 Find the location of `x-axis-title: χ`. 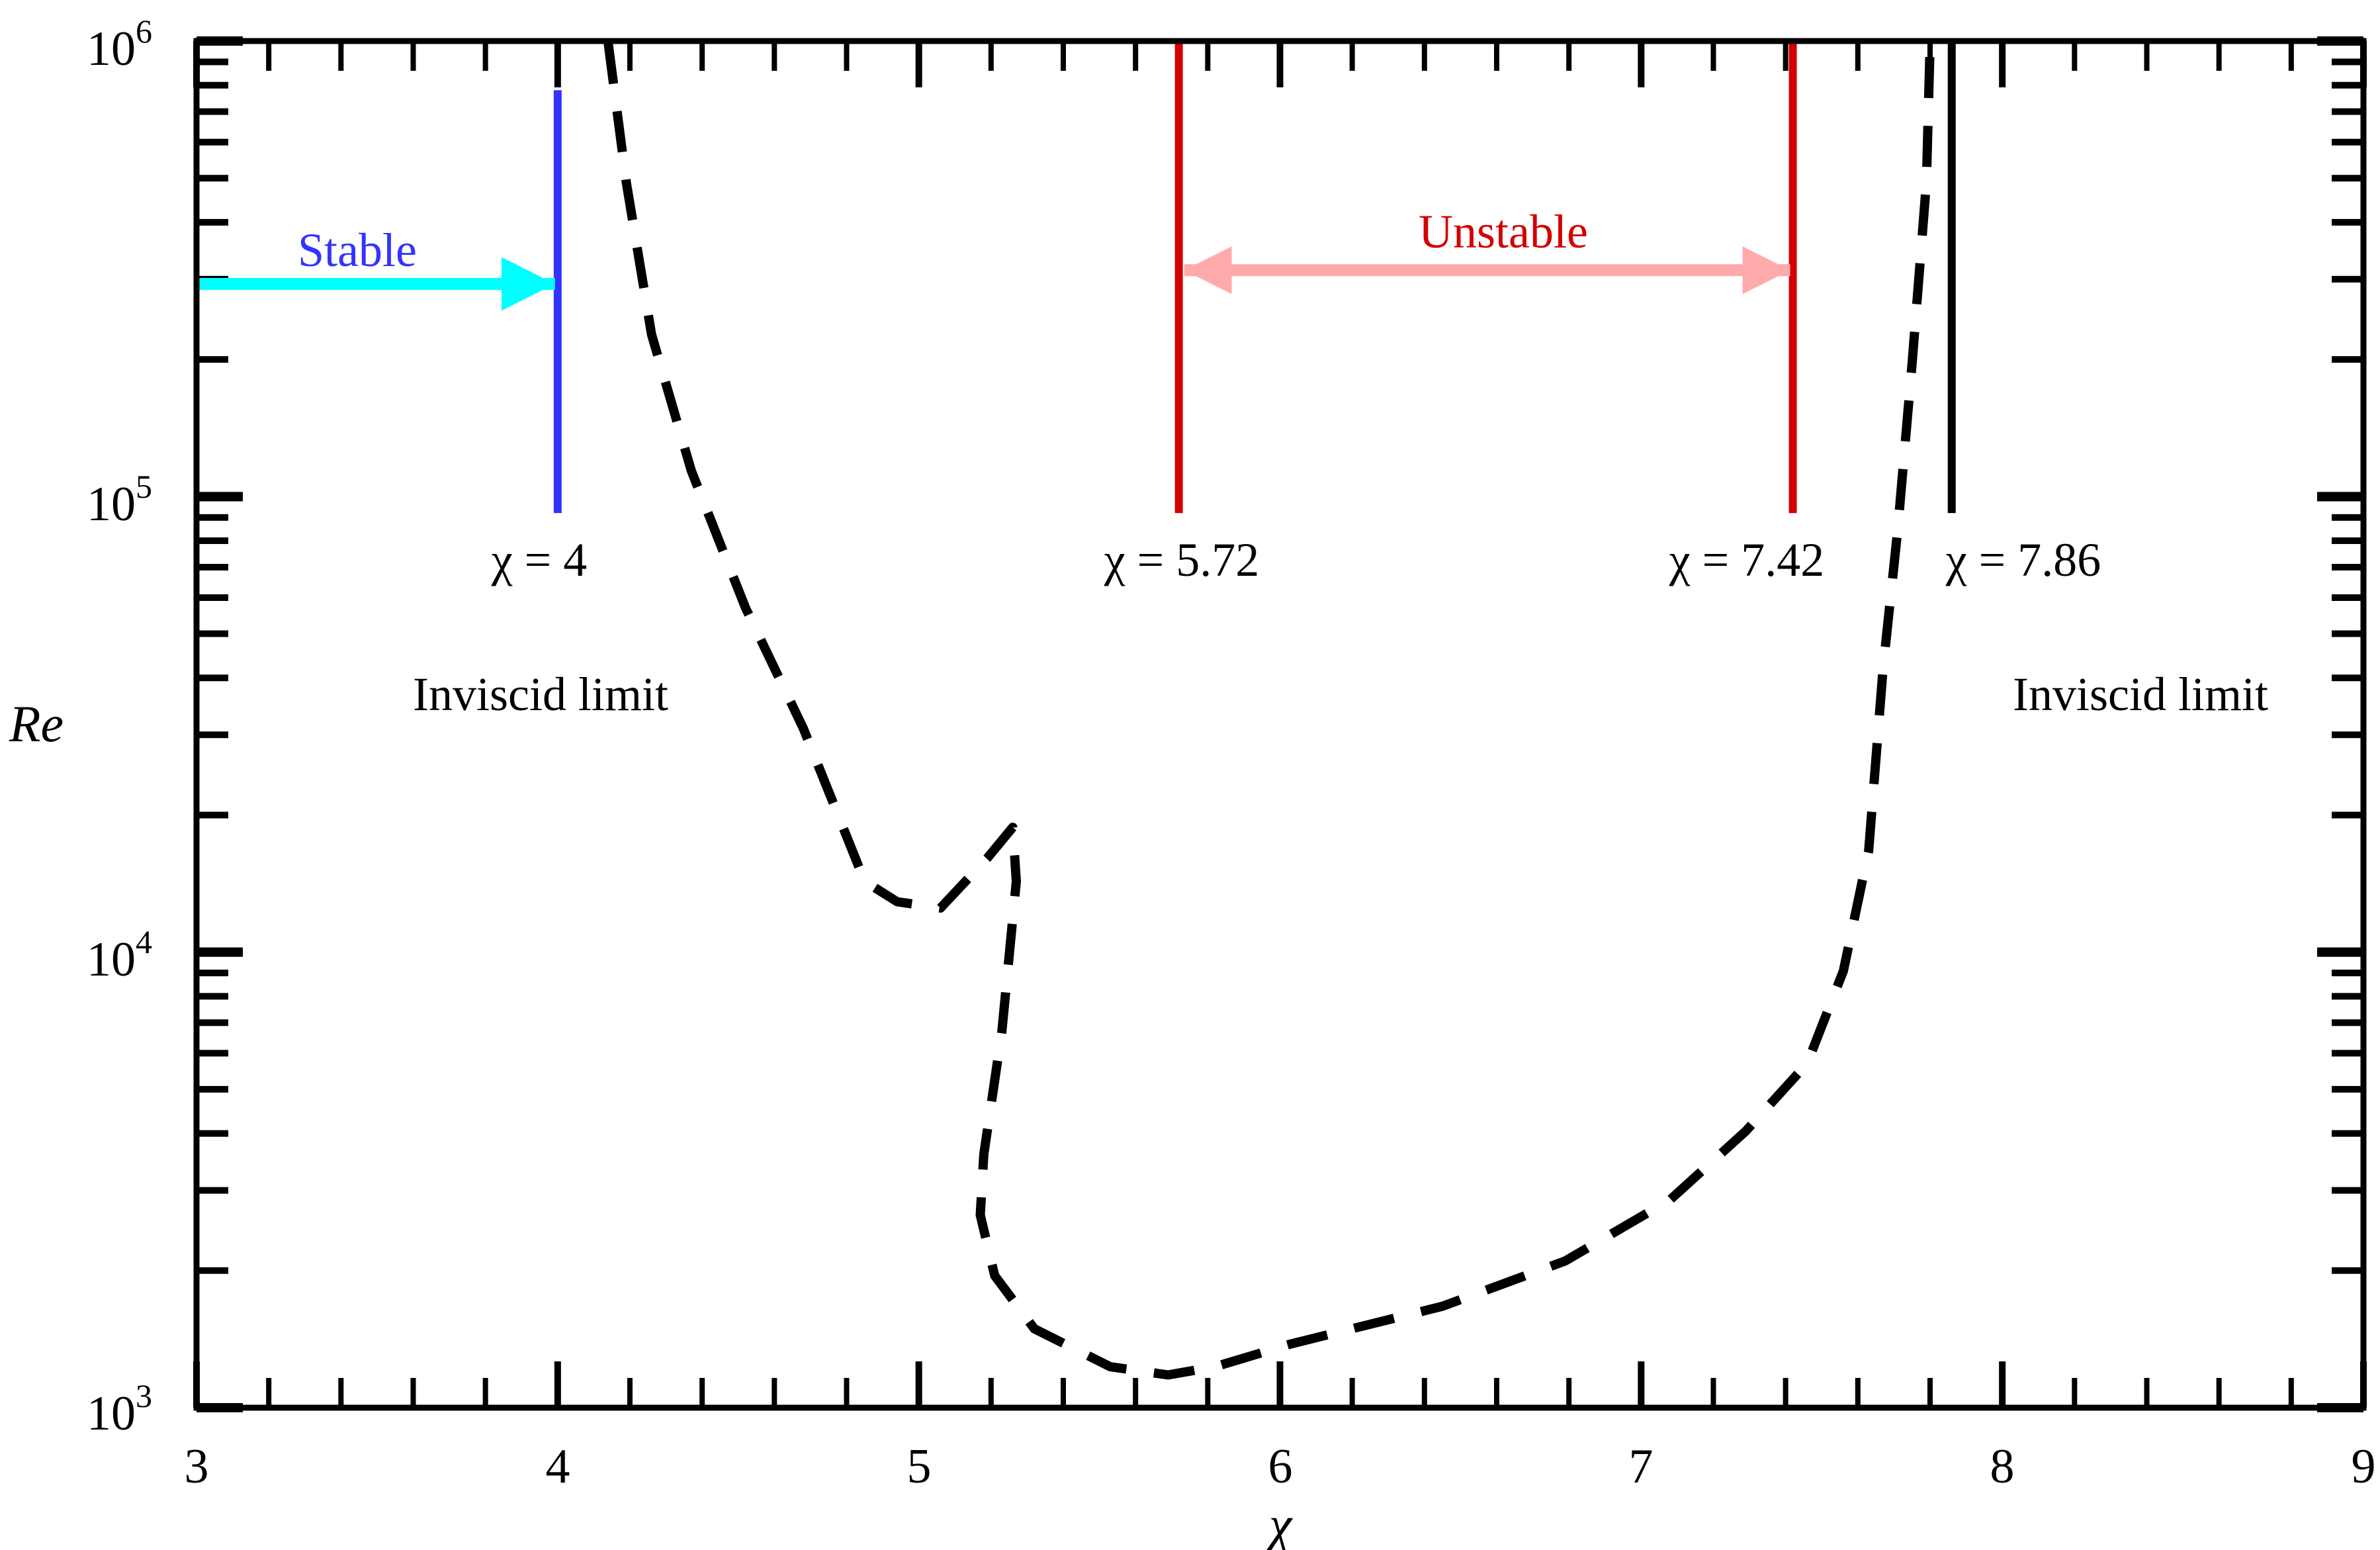

x-axis-title: χ is located at coordinates (1278, 1523).